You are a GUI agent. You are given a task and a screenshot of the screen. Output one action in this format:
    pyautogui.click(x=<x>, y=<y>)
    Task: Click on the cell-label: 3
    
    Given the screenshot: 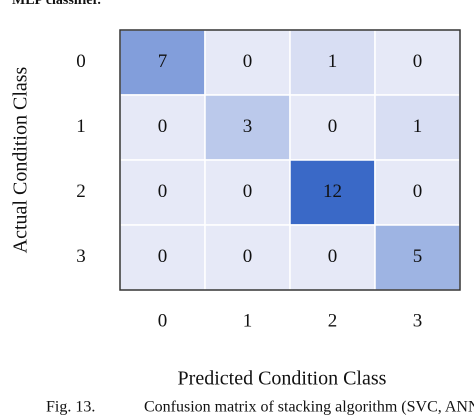 What is the action you would take?
    pyautogui.click(x=248, y=126)
    